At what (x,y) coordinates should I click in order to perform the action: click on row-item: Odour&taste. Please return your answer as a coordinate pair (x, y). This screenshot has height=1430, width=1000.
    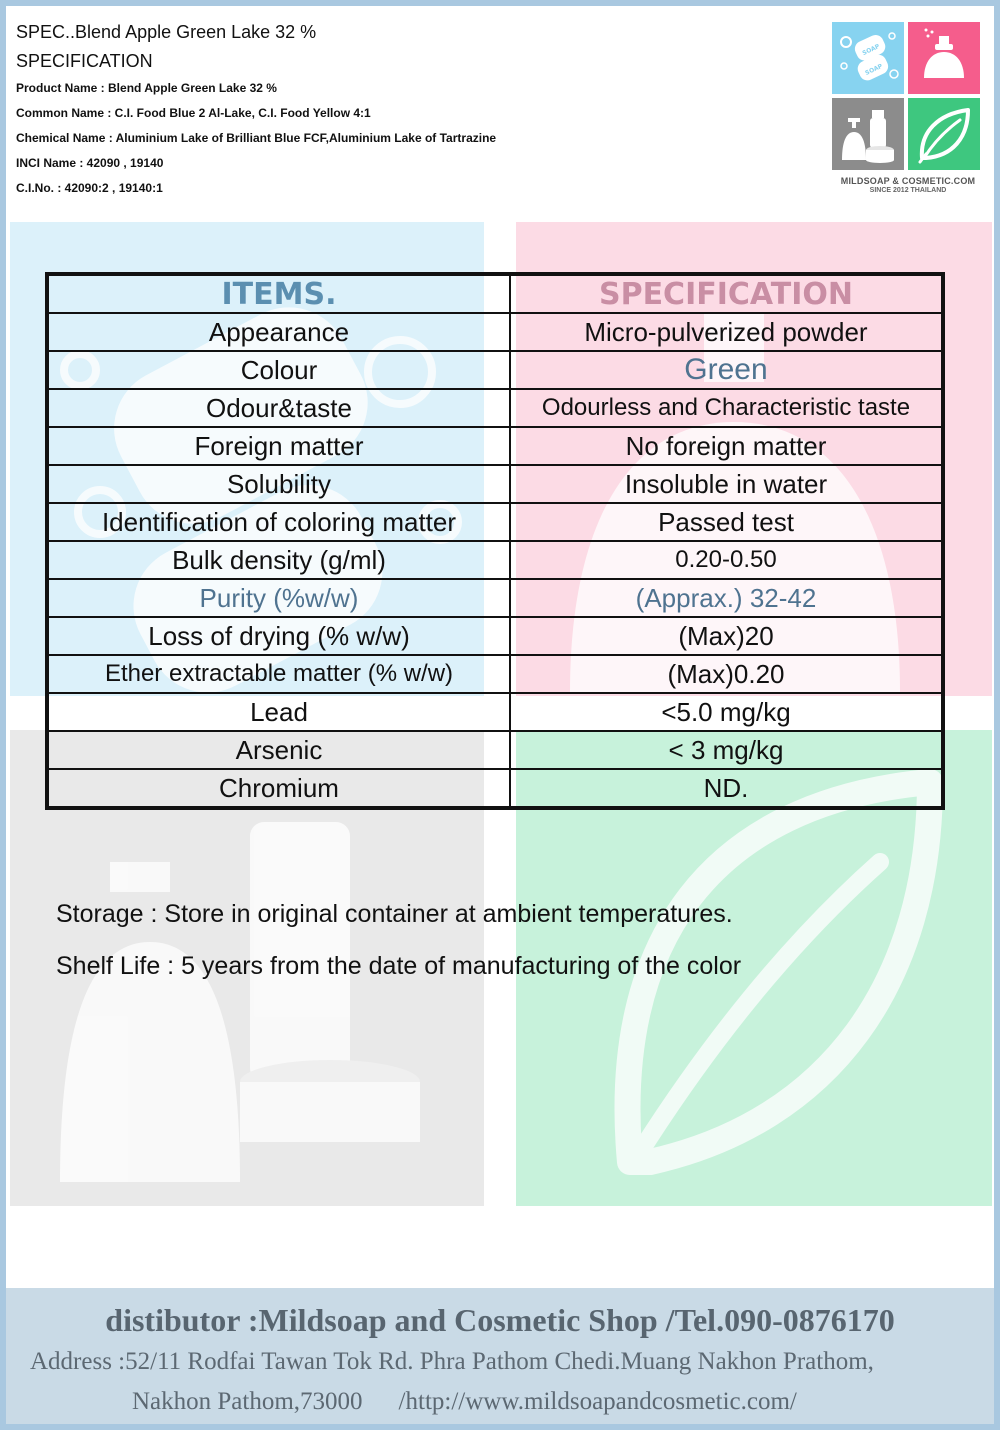
    Looking at the image, I should click on (278, 408).